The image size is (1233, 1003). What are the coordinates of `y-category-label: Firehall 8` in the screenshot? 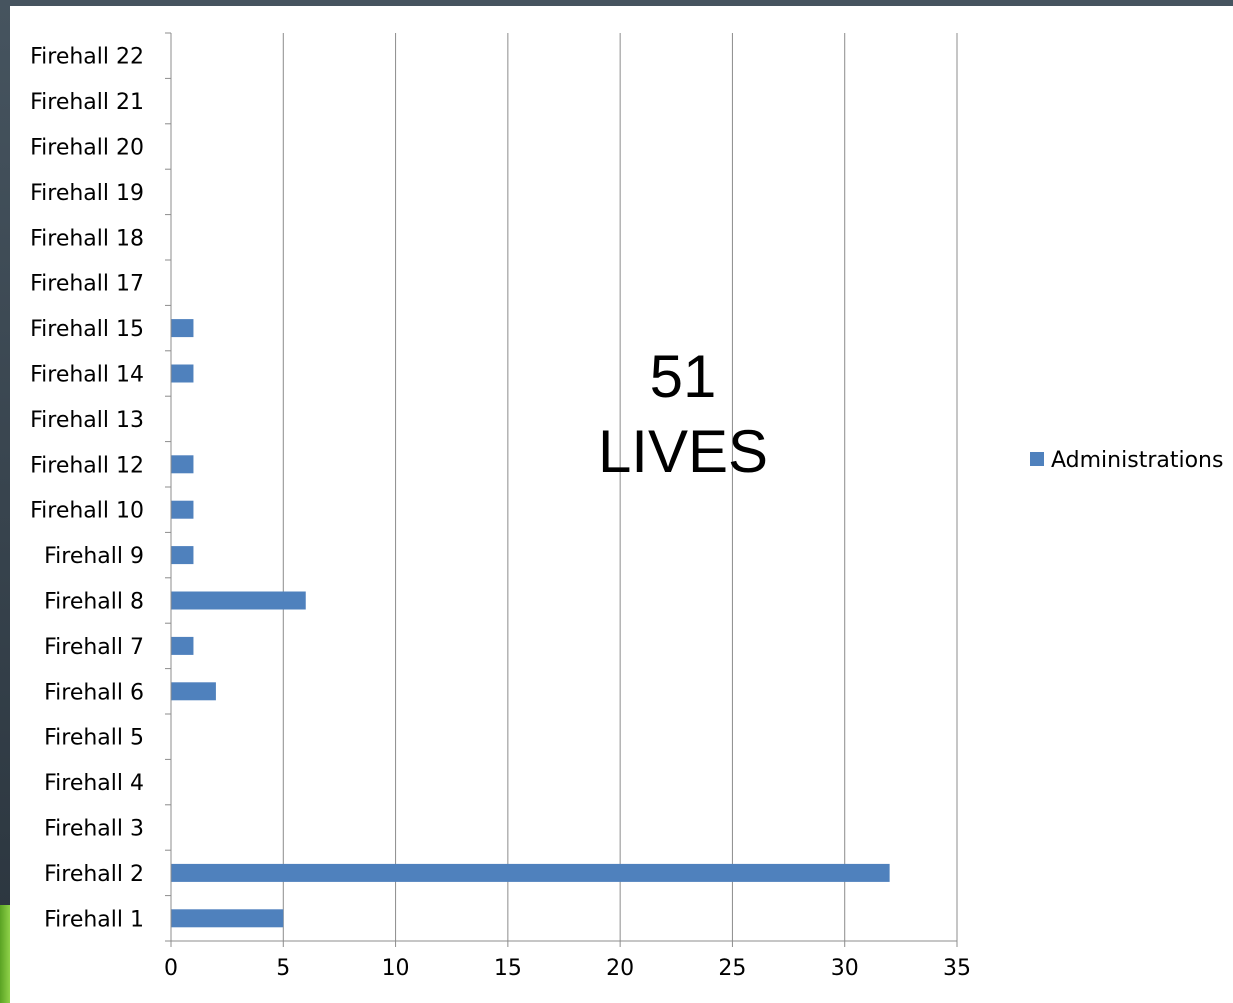 It's located at (94, 602).